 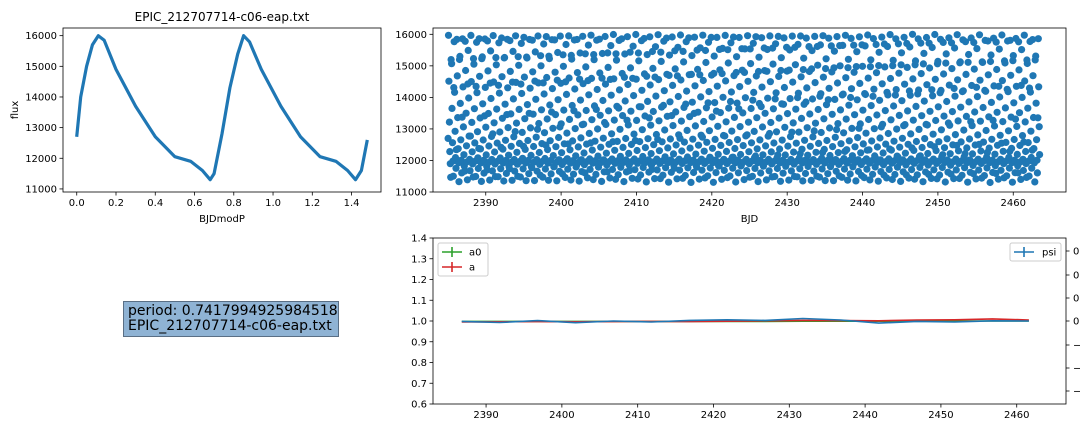 I want to click on 0-xtick-label: 0.4, so click(x=155, y=203).